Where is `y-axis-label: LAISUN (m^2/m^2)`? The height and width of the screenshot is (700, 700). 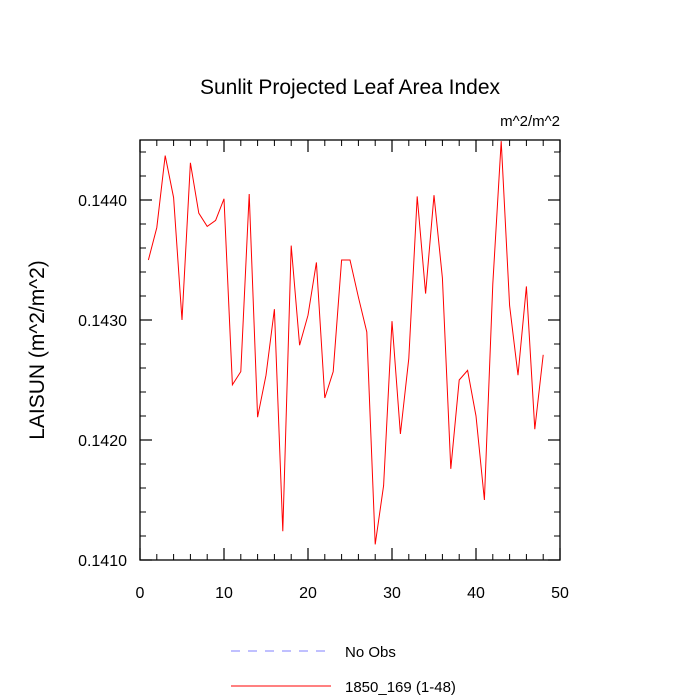 y-axis-label: LAISUN (m^2/m^2) is located at coordinates (37, 350).